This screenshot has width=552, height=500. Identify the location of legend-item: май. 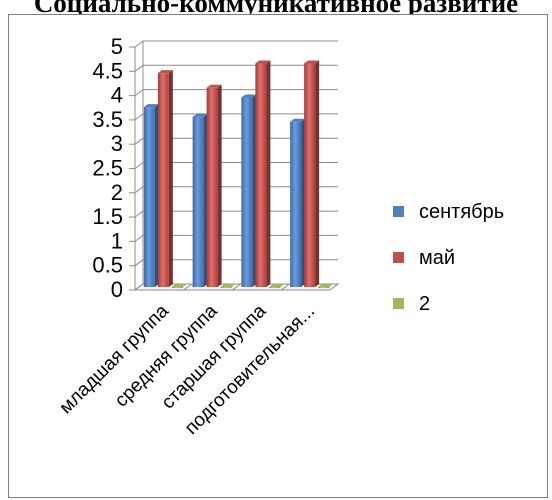
(424, 258).